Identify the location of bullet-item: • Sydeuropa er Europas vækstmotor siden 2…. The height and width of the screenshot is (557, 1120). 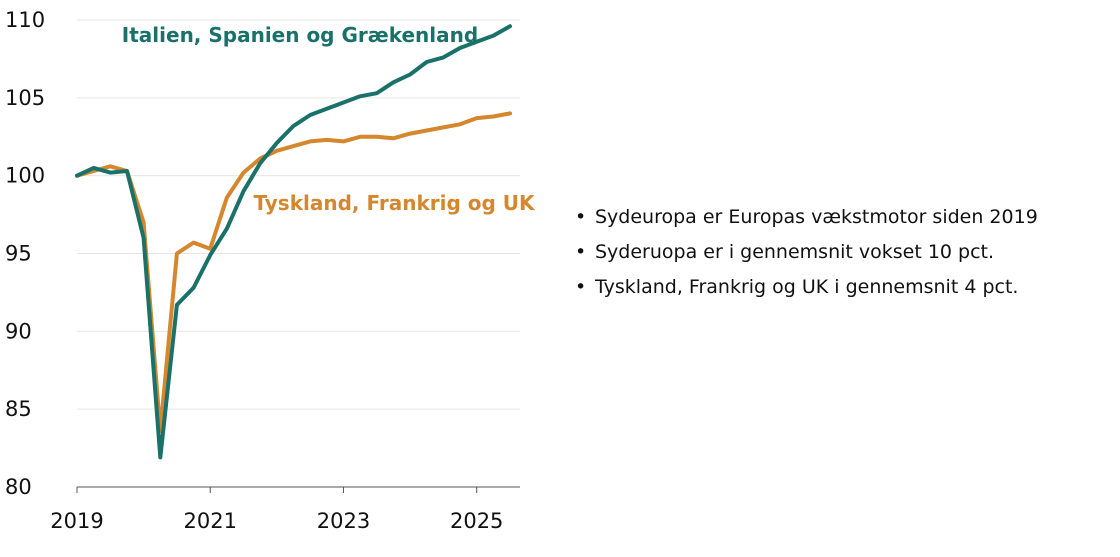
(806, 217).